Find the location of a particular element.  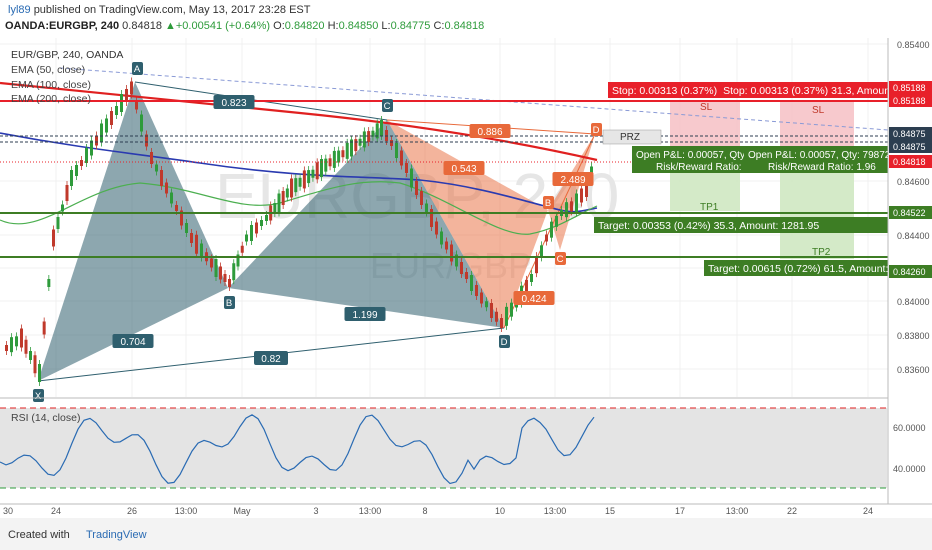

ema200-line is located at coordinates (299, 121).